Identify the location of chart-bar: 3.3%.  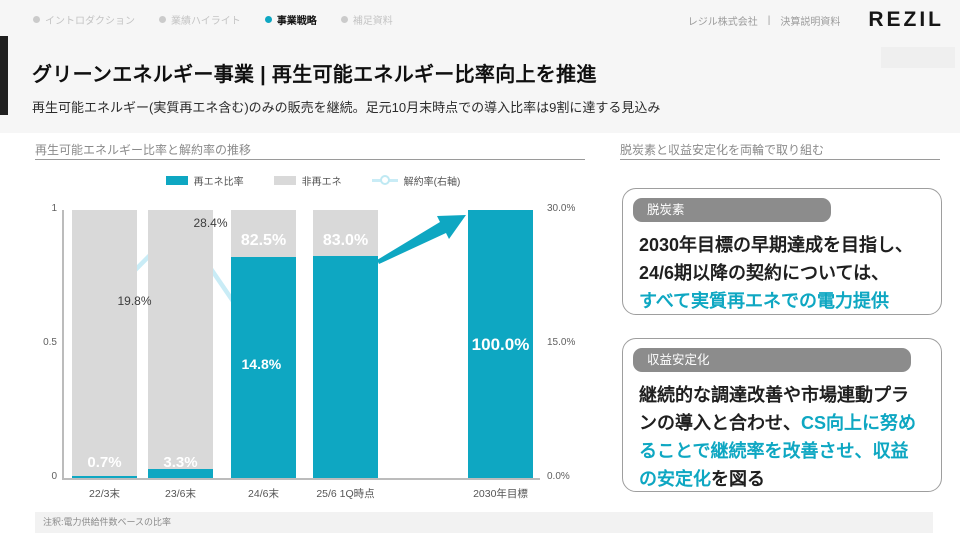
(180, 344).